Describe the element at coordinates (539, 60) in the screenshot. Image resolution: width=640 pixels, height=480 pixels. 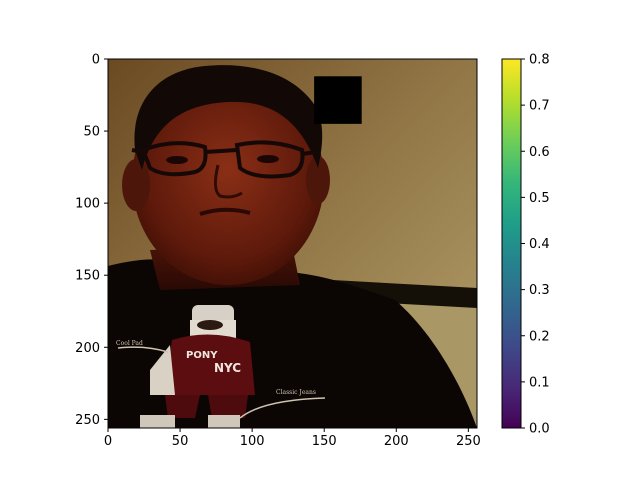
I see `colorbar-tick-label: 0.8` at that location.